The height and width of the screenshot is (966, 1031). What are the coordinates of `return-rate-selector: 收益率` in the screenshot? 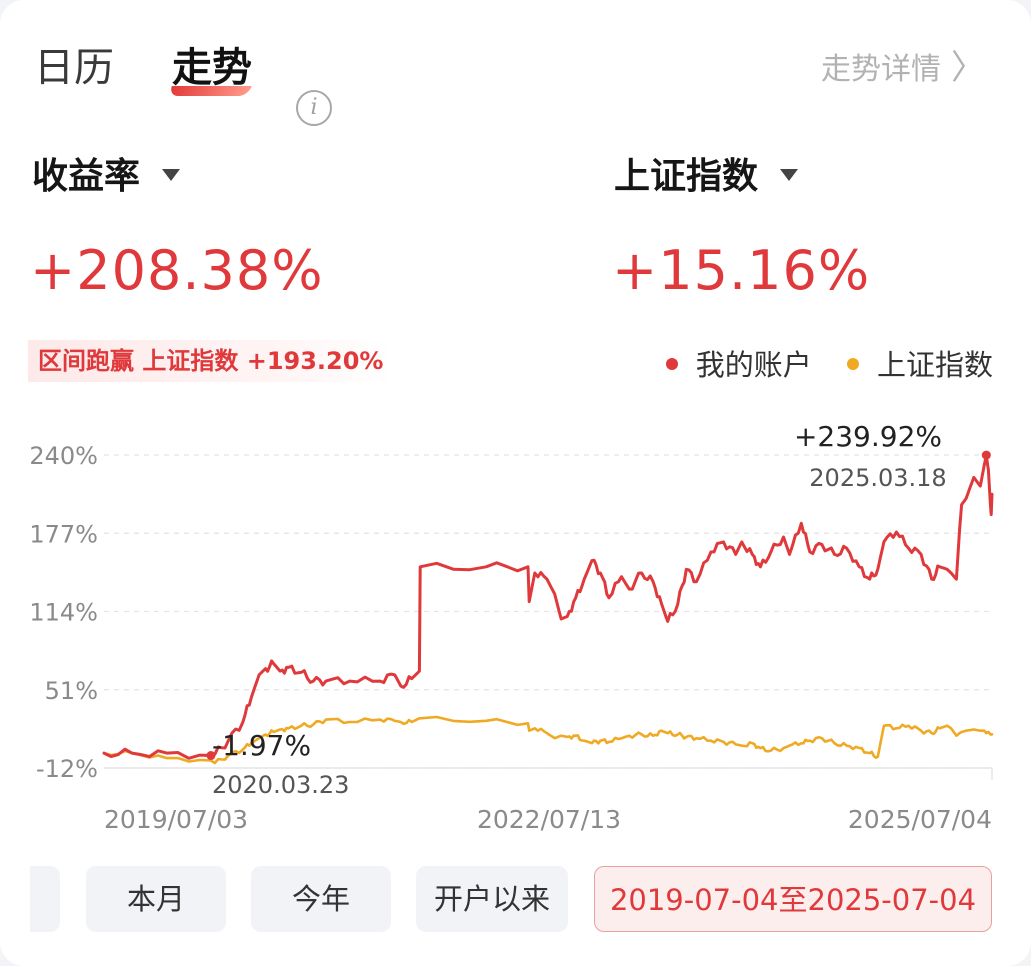 It's located at (106, 177).